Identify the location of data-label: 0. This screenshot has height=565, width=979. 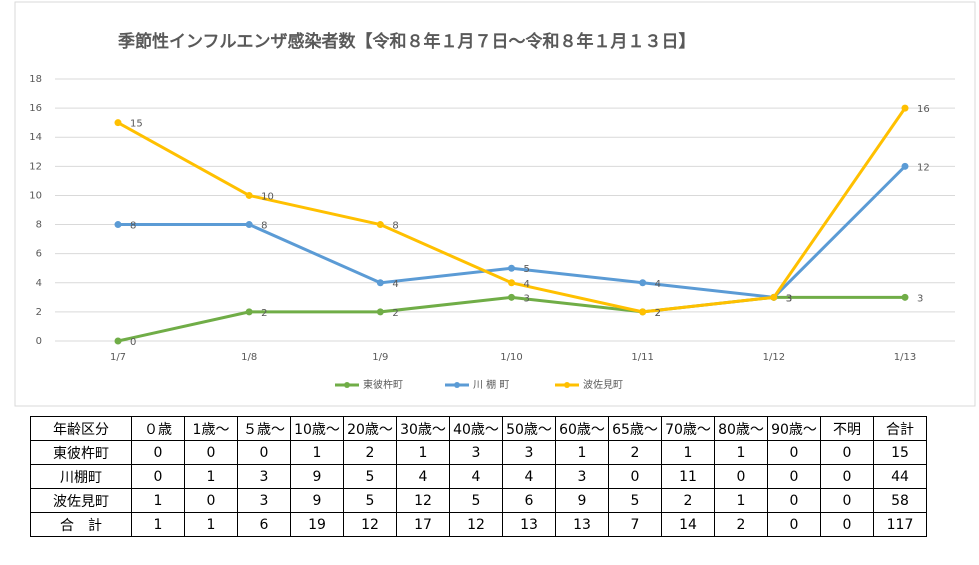
(133, 342).